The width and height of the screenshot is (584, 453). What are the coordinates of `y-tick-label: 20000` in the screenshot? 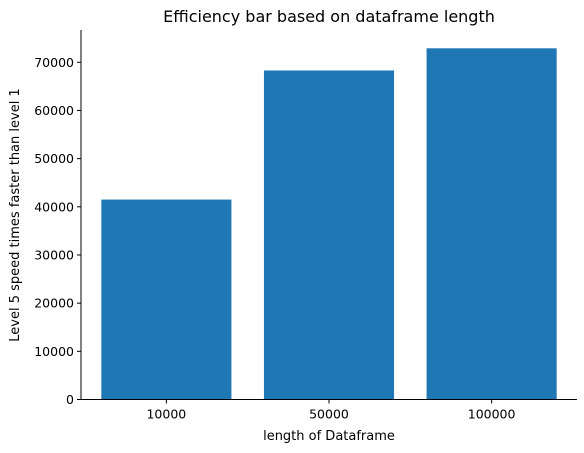 It's located at (54, 303).